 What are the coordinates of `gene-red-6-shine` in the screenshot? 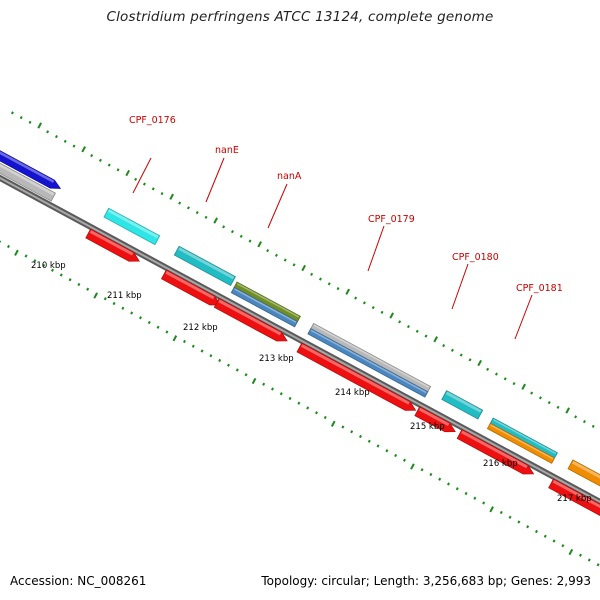 It's located at (494, 449).